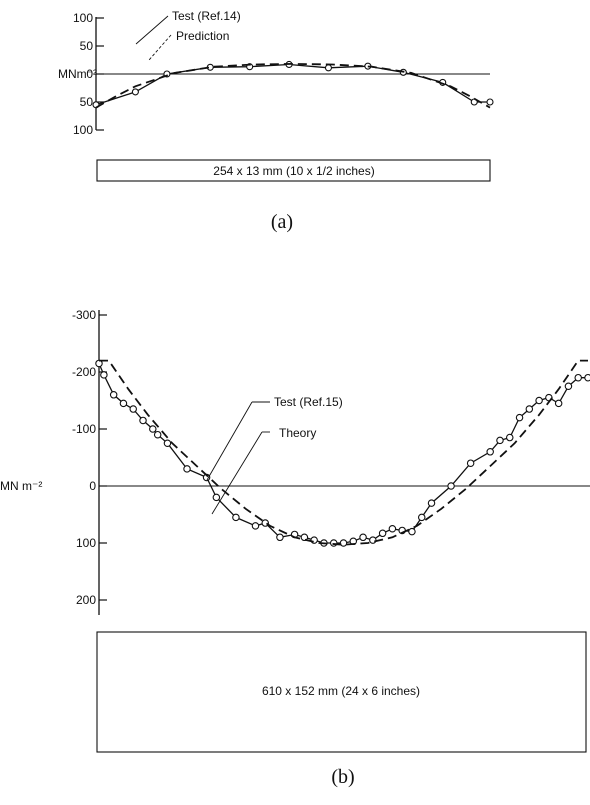  I want to click on panel-b-caption: (b), so click(342, 777).